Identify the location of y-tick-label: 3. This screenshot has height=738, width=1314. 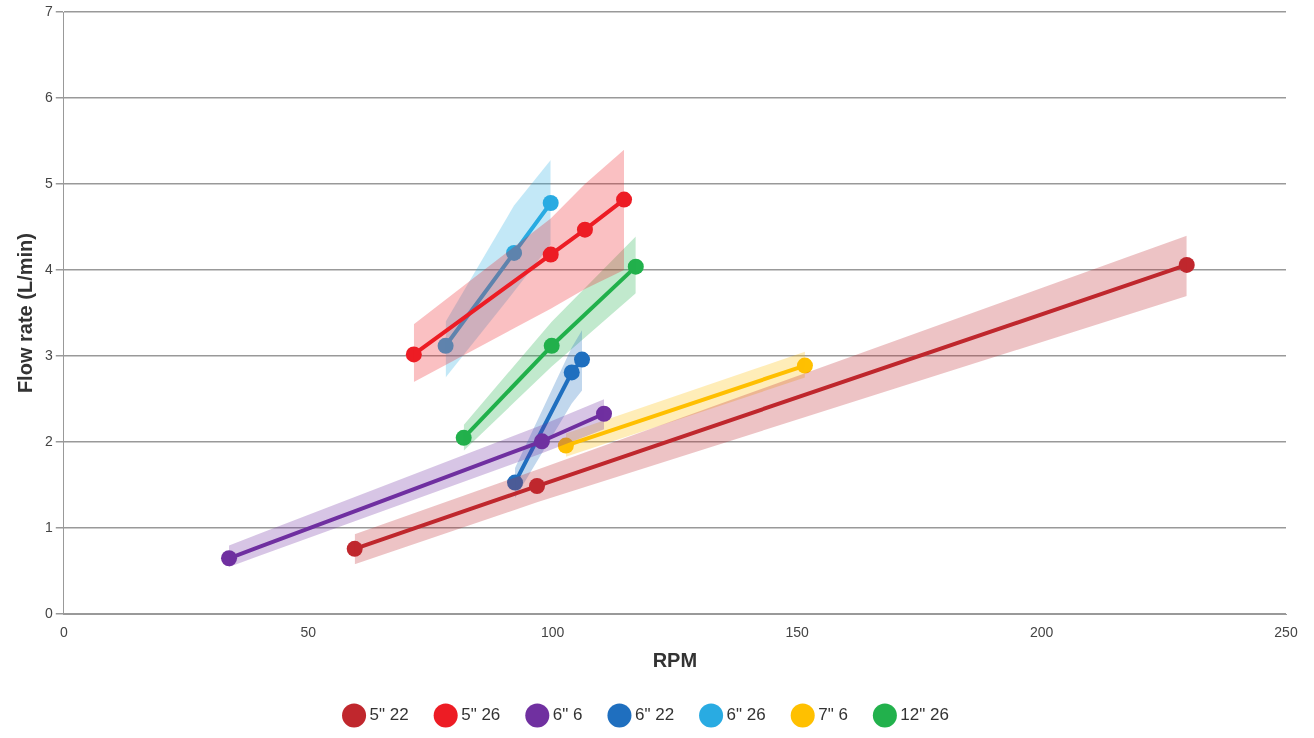
(48, 354).